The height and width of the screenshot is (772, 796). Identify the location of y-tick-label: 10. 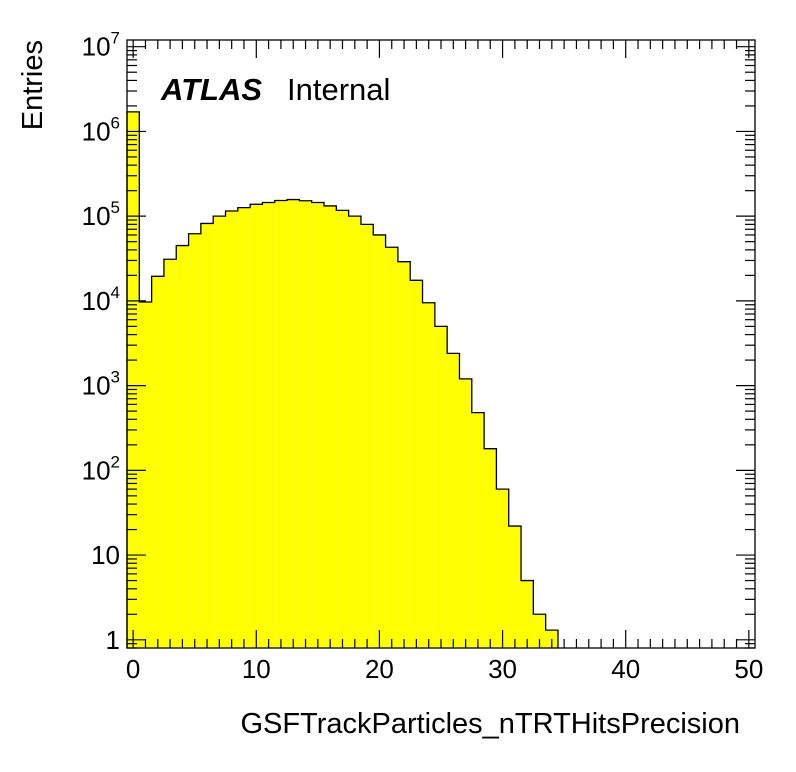
(105, 555).